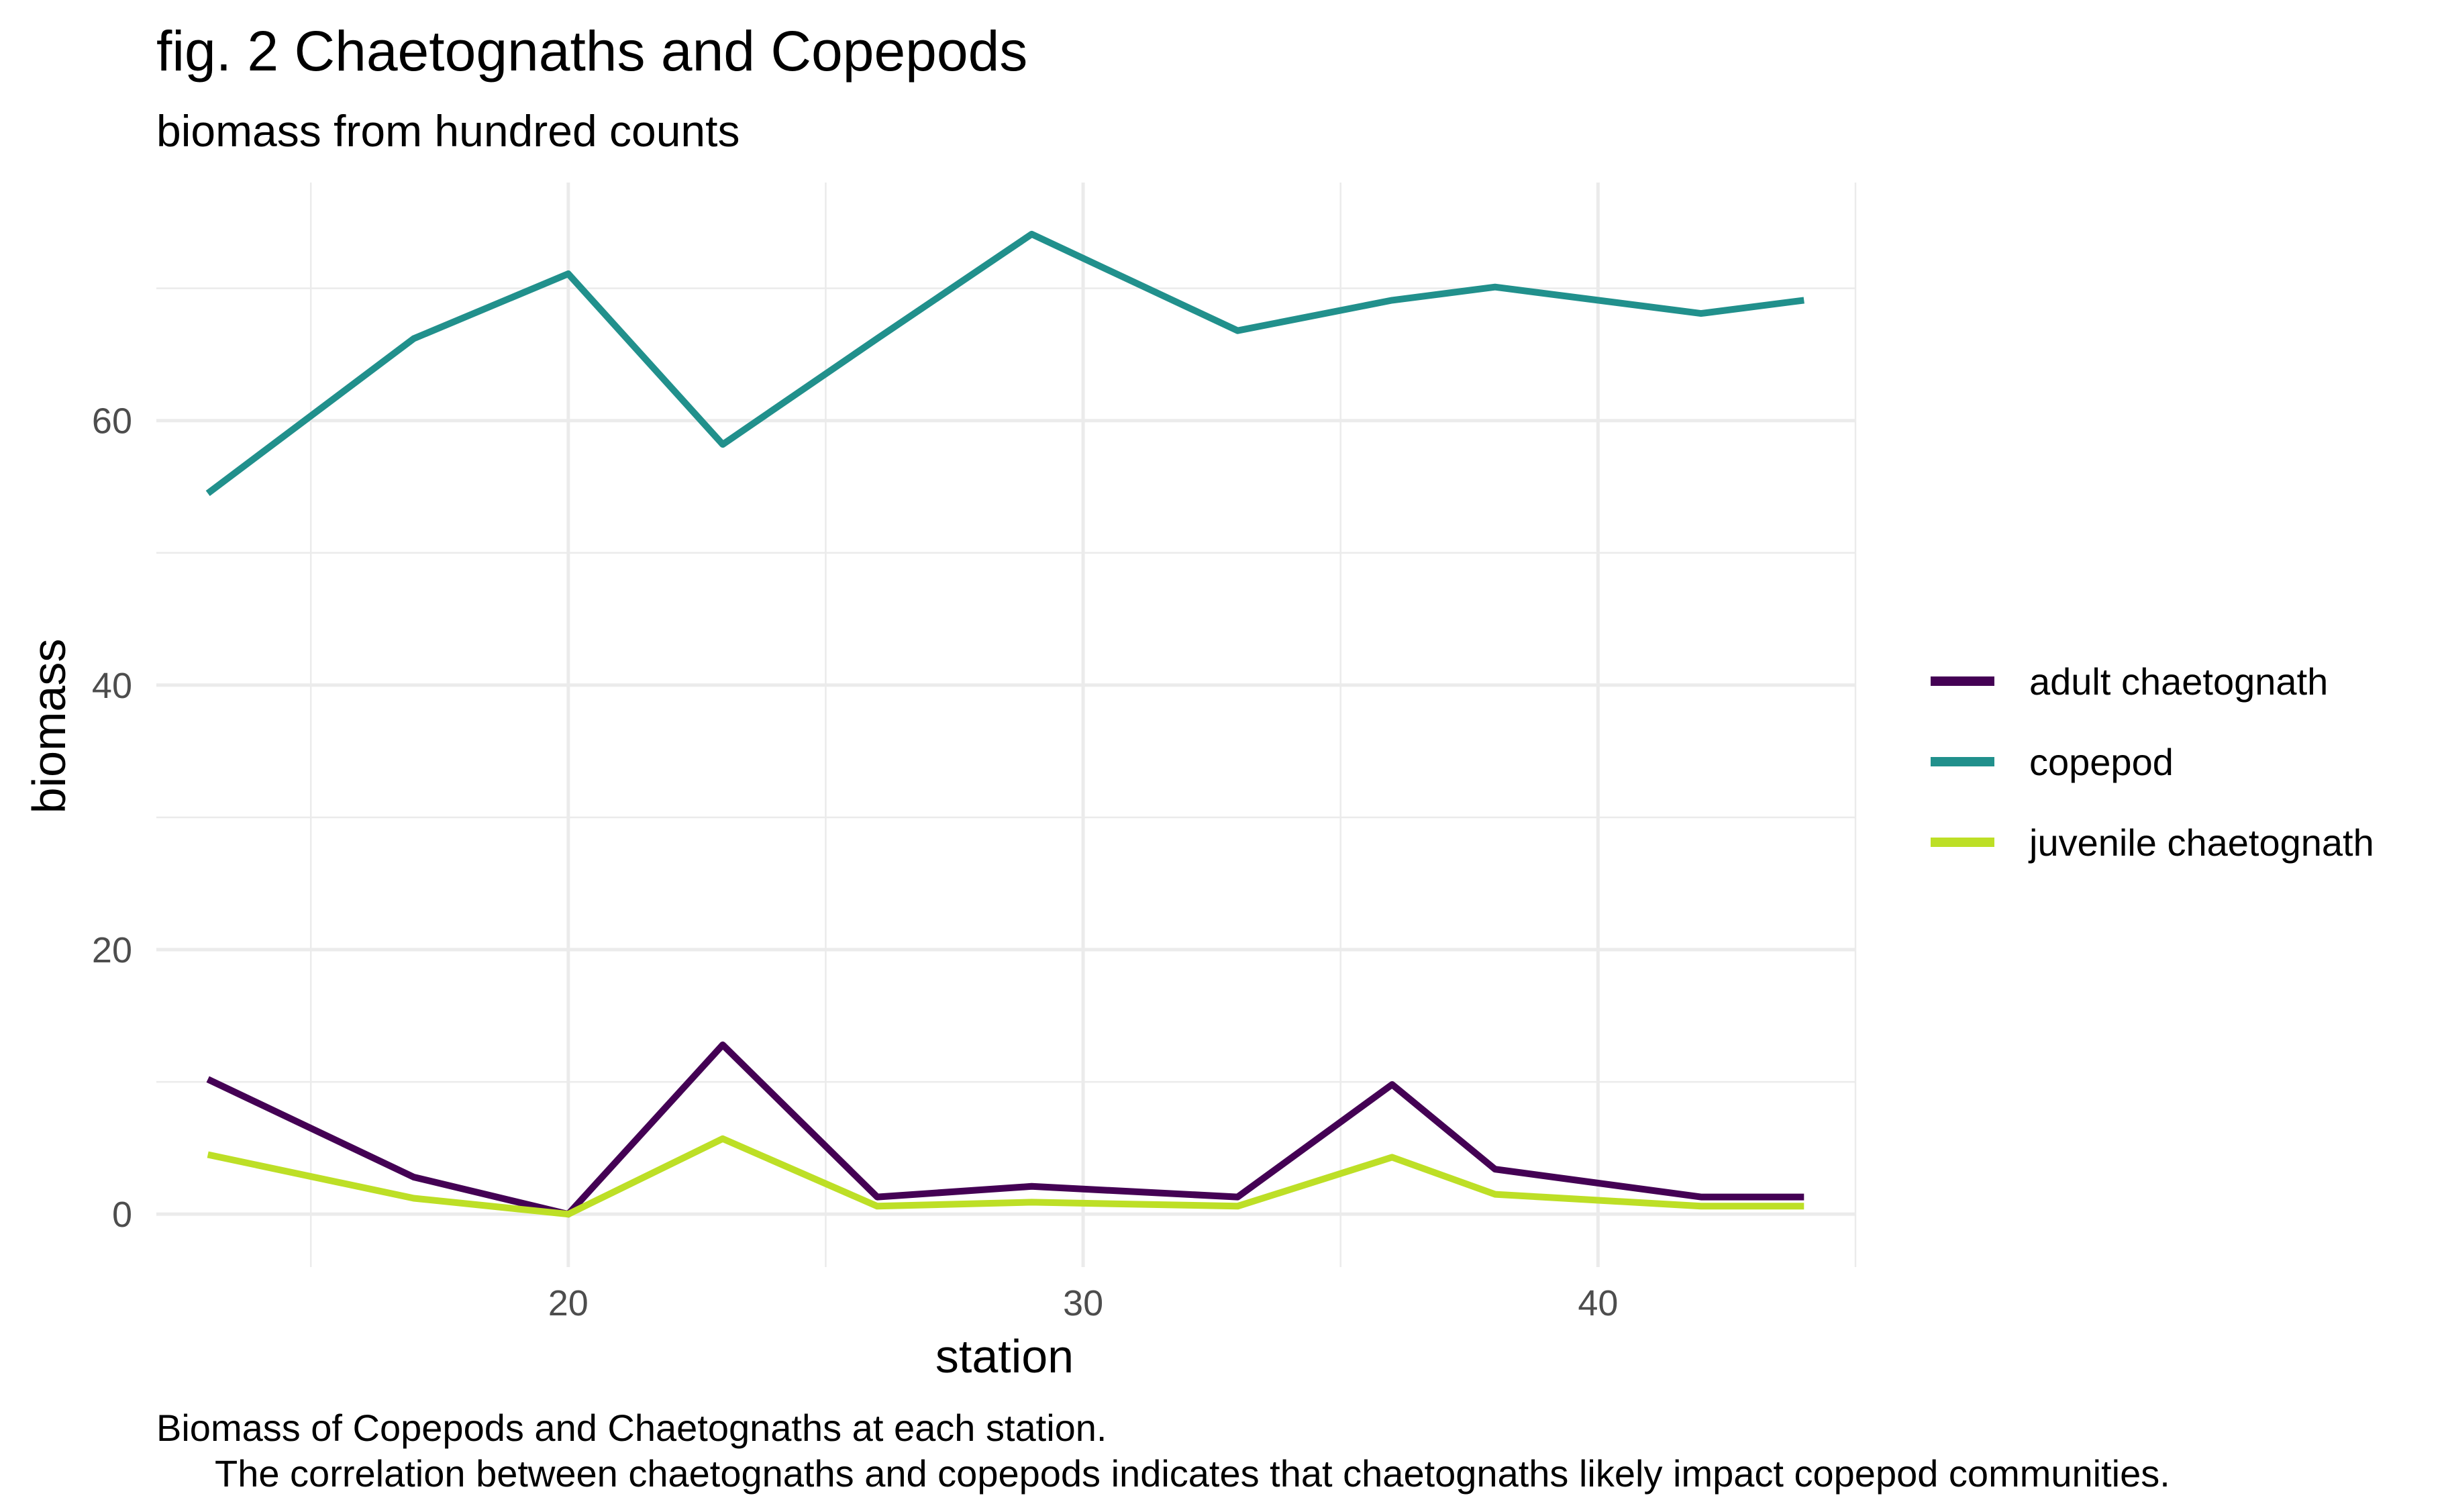 Image resolution: width=2446 pixels, height=1512 pixels. Describe the element at coordinates (568, 1303) in the screenshot. I see `x-tick-label: 20` at that location.